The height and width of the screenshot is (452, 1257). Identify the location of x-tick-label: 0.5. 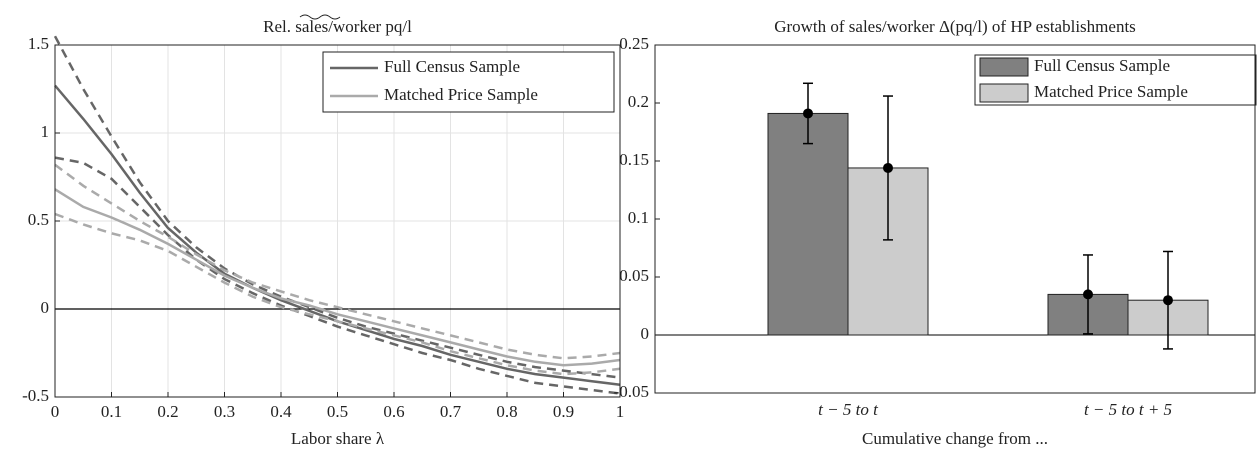
(337, 411).